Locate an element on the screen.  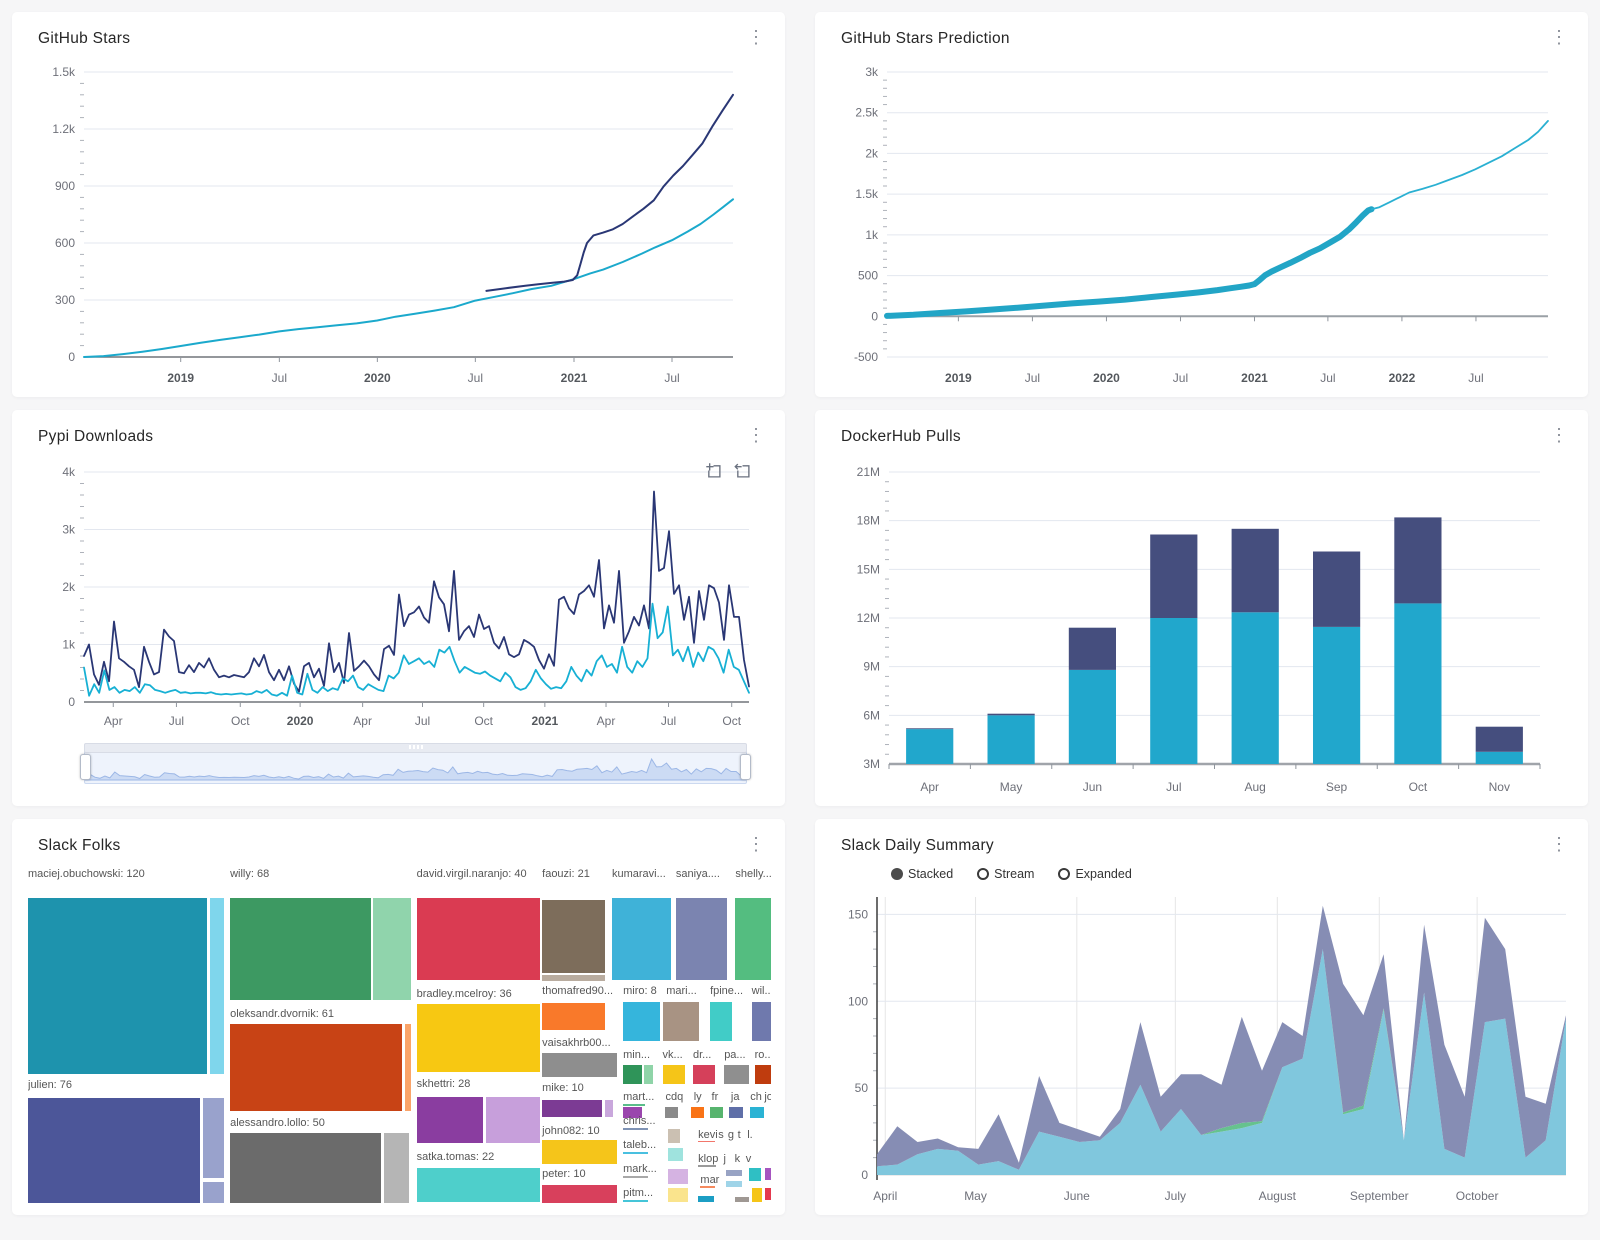
bar-Jul-navy is located at coordinates (1174, 576).